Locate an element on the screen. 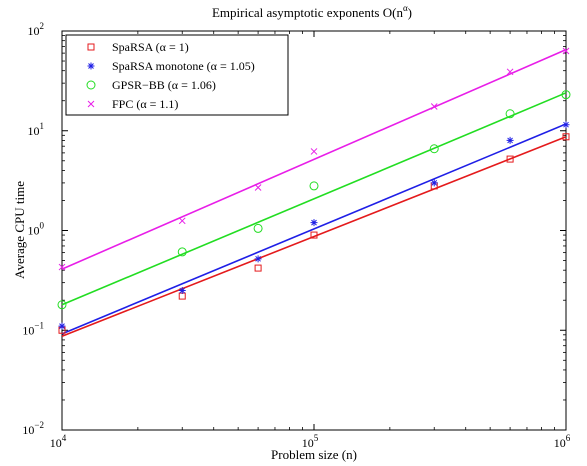 The image size is (587, 466). legend-label: SpaRSA (α = 1) is located at coordinates (150, 47).